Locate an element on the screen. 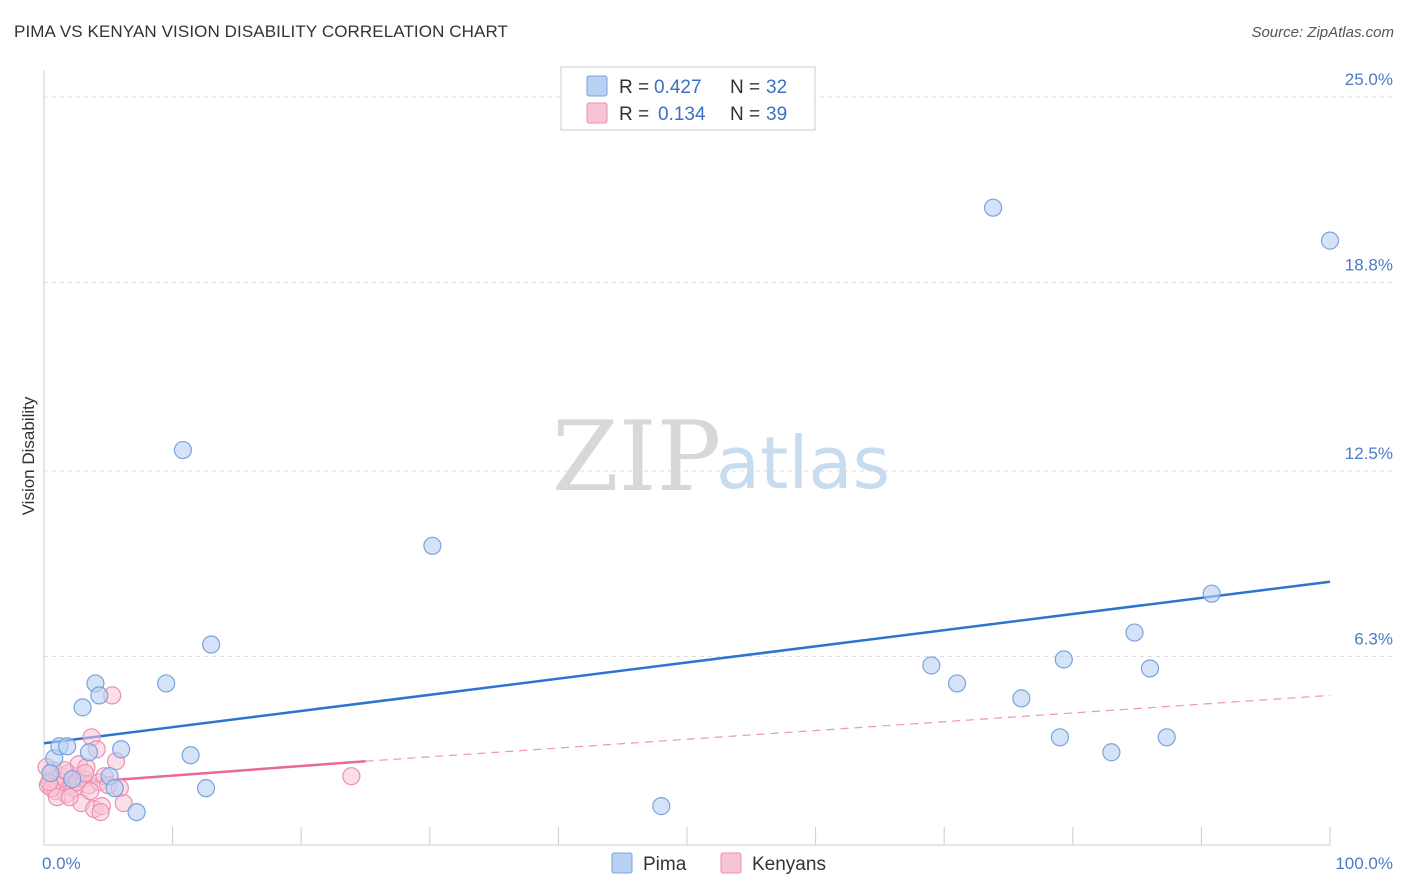 Image resolution: width=1406 pixels, height=892 pixels. correlation-legend: R = 0.427 N = 32 R = 0.134 N = 39 is located at coordinates (688, 98).